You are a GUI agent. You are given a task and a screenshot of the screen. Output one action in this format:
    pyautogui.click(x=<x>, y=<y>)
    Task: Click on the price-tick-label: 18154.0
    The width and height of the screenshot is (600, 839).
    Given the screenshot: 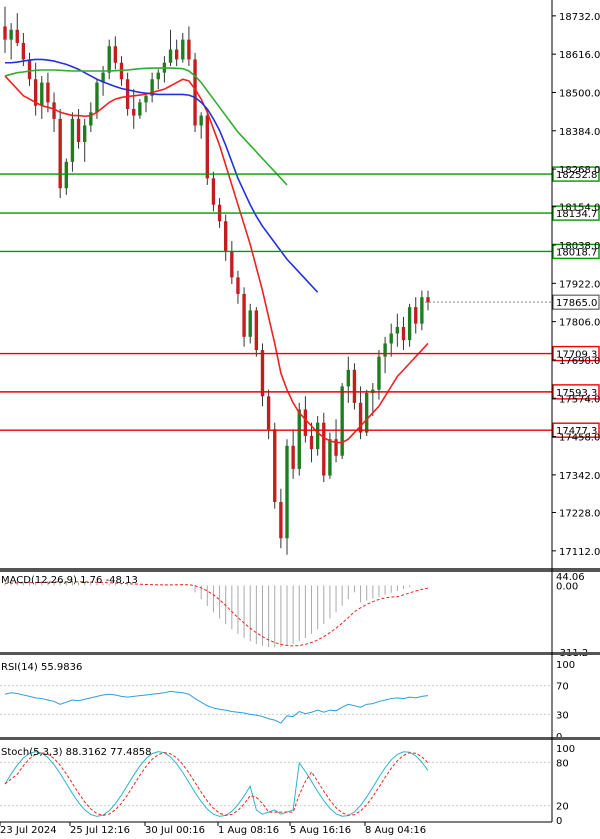 What is the action you would take?
    pyautogui.click(x=579, y=208)
    